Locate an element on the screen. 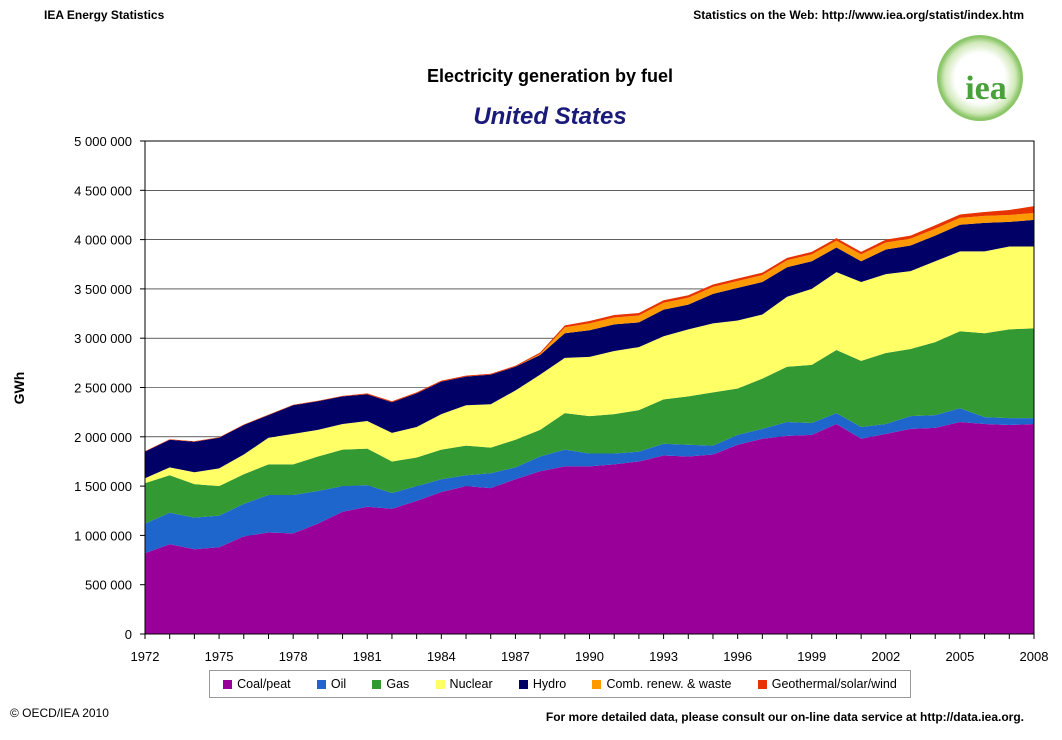 This screenshot has height=740, width=1062. chart-title: Electricity generation by fuel is located at coordinates (550, 76).